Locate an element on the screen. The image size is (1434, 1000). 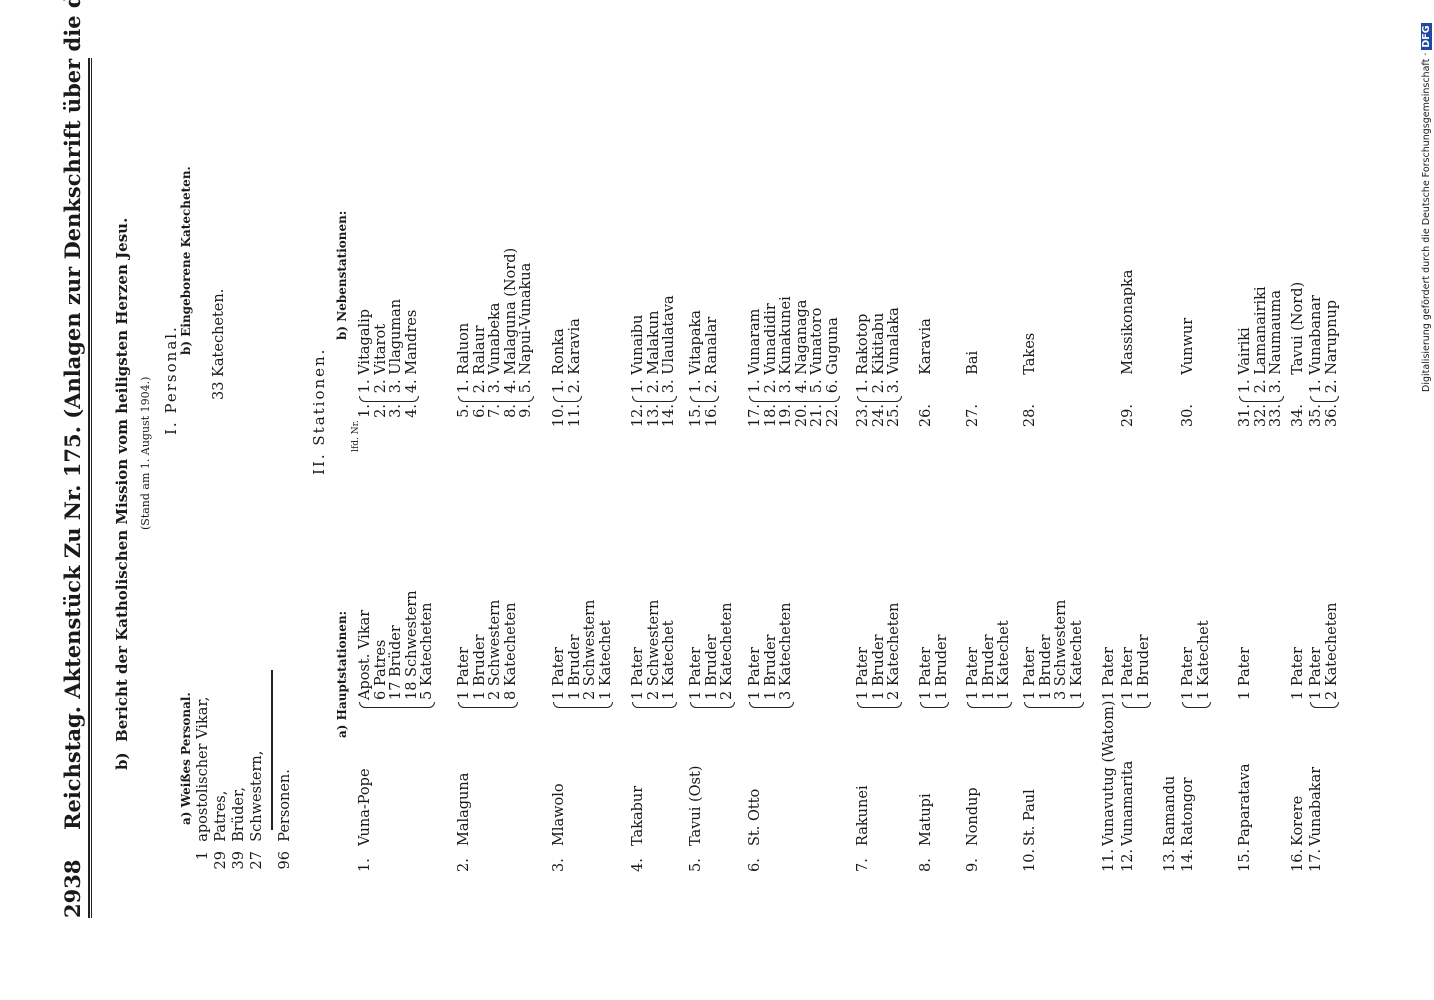
station-name: 7.Rakunei is located at coordinates (863, 828).